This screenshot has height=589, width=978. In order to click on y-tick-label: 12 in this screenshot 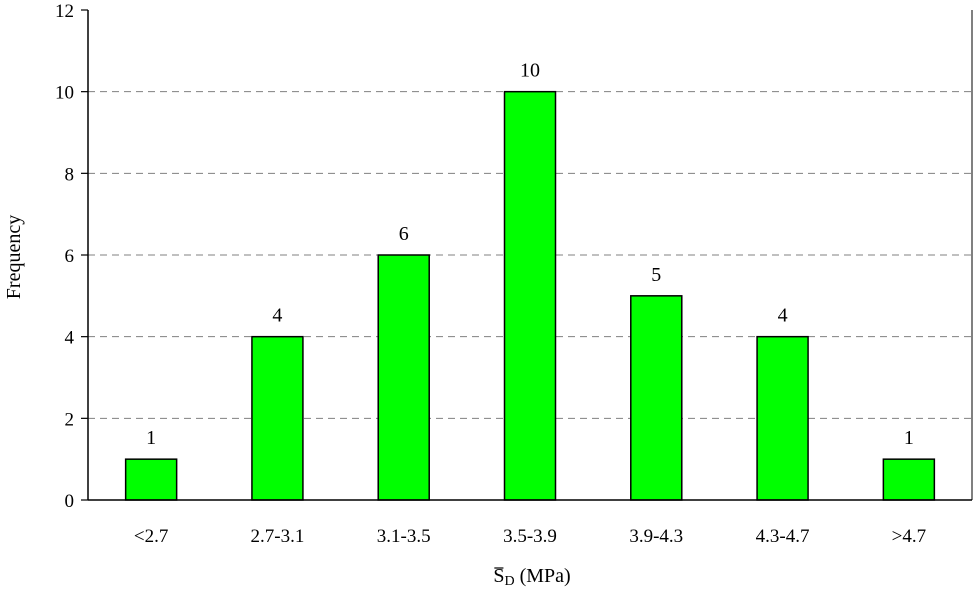, I will do `click(64, 11)`.